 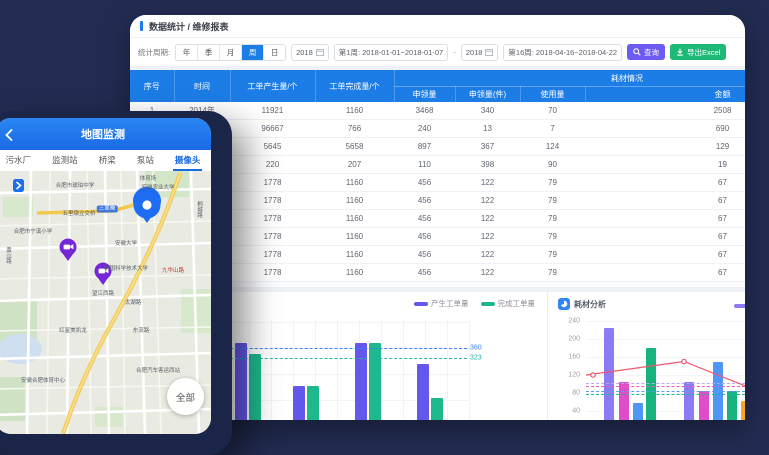 What do you see at coordinates (8, 255) in the screenshot?
I see `map-label: 黄山路` at bounding box center [8, 255].